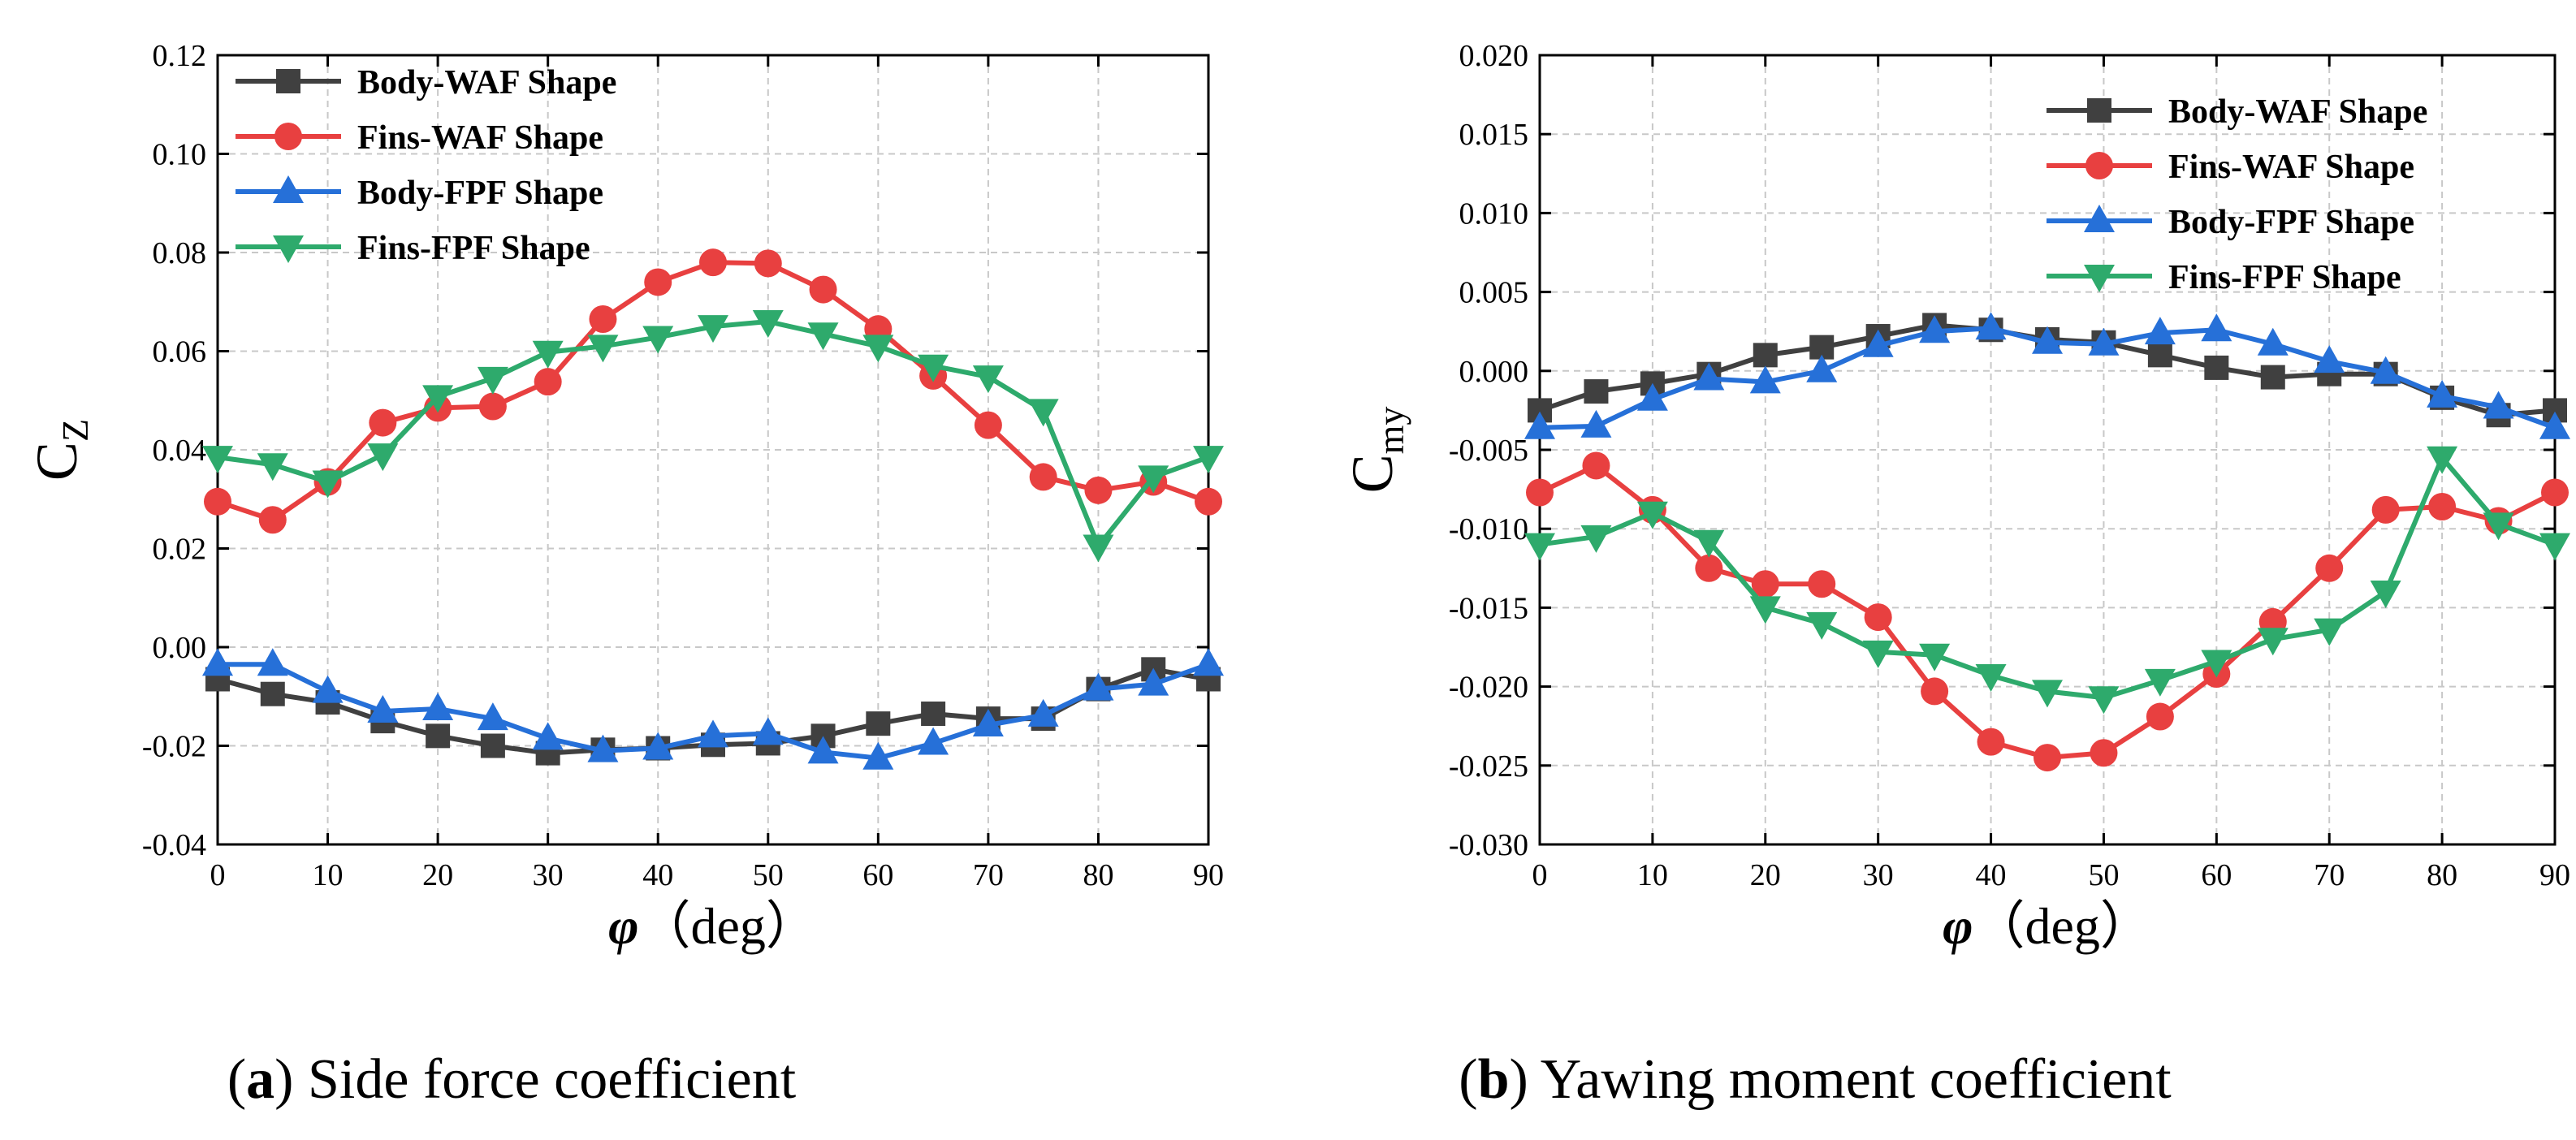 The width and height of the screenshot is (2576, 1140). Describe the element at coordinates (713, 712) in the screenshot. I see `series-body-waf-shape` at that location.